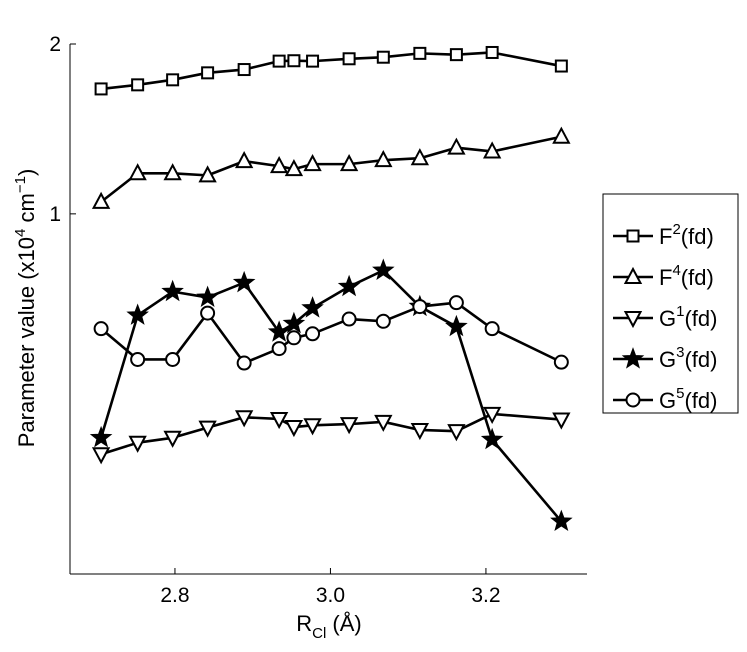 The image size is (747, 652). I want to click on series-square, so click(331, 70).